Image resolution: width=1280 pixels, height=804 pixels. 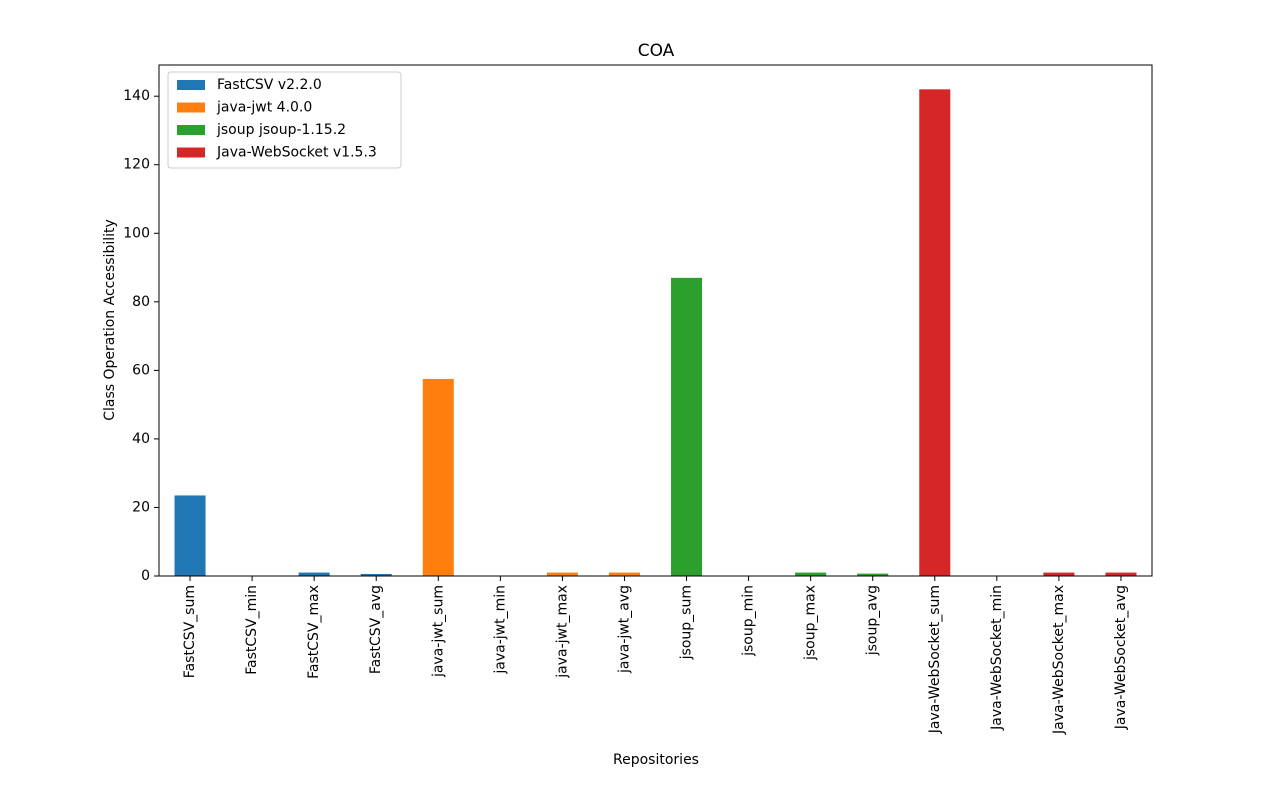 What do you see at coordinates (284, 120) in the screenshot?
I see `legend-box` at bounding box center [284, 120].